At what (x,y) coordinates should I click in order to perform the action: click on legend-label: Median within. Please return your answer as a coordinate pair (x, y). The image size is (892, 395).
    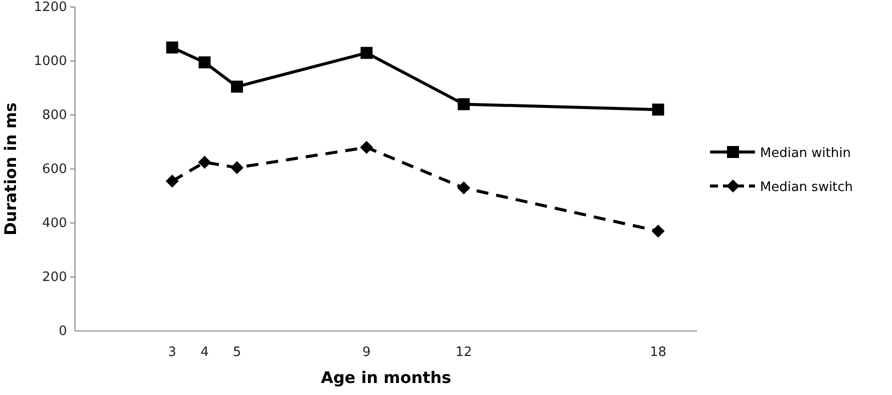
    Looking at the image, I should click on (805, 153).